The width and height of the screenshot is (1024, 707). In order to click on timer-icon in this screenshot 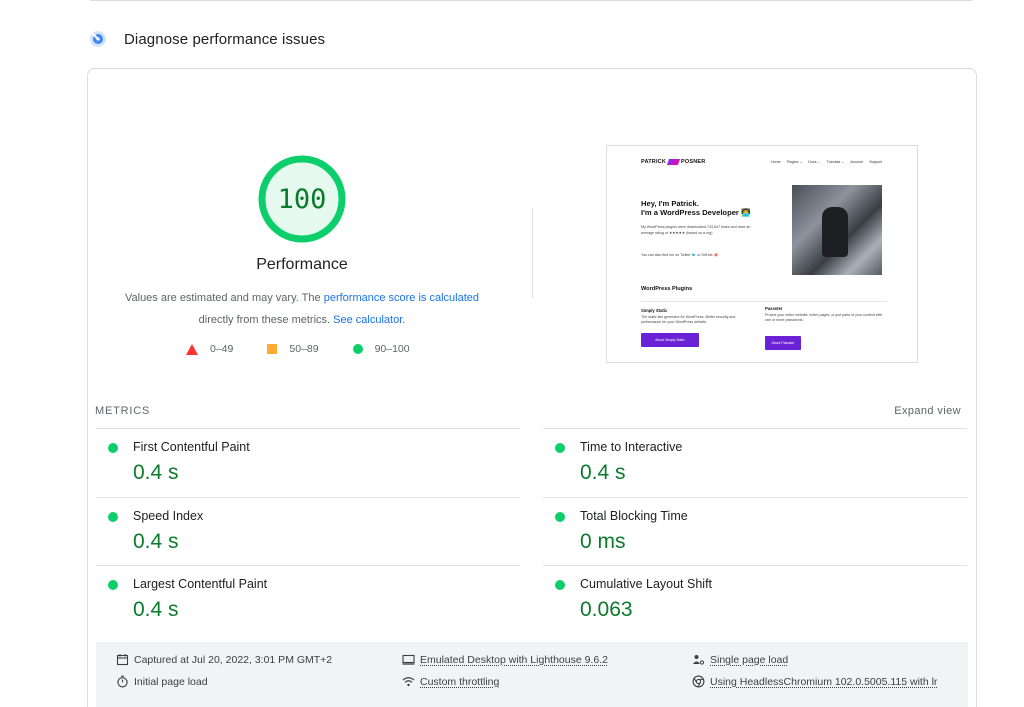, I will do `click(122, 681)`.